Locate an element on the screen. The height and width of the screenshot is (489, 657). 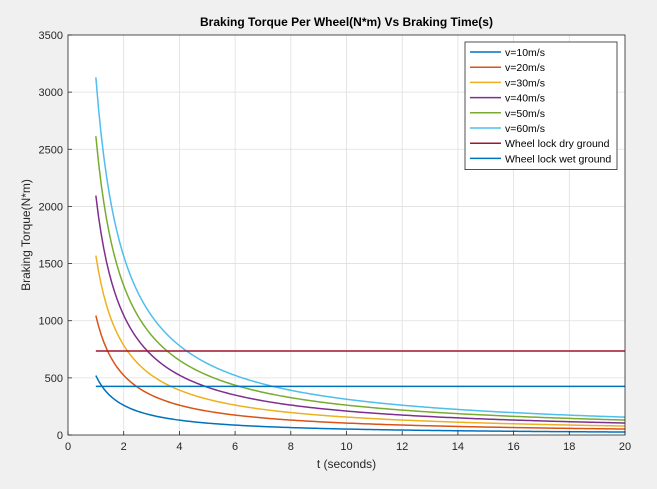
legend-box is located at coordinates (541, 105).